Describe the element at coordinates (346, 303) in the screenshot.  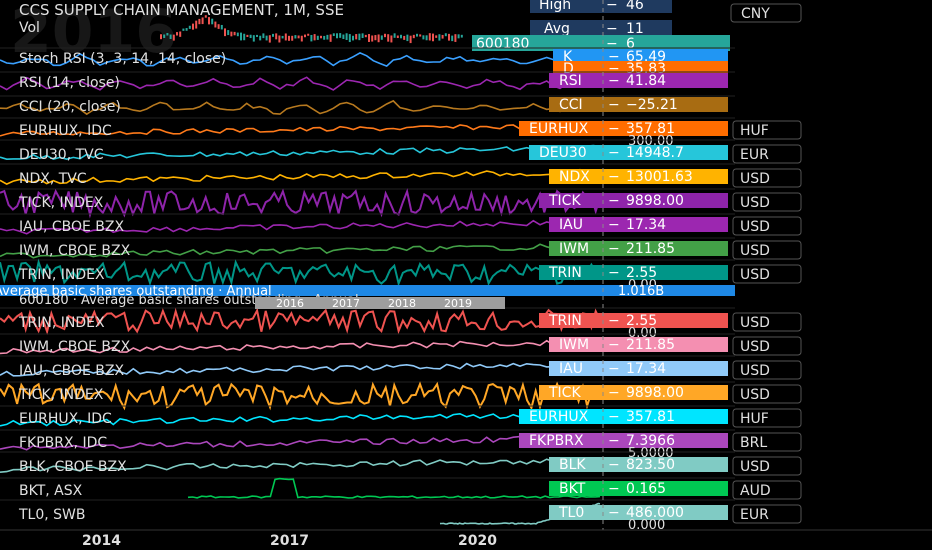
I see `year-option: 2017` at that location.